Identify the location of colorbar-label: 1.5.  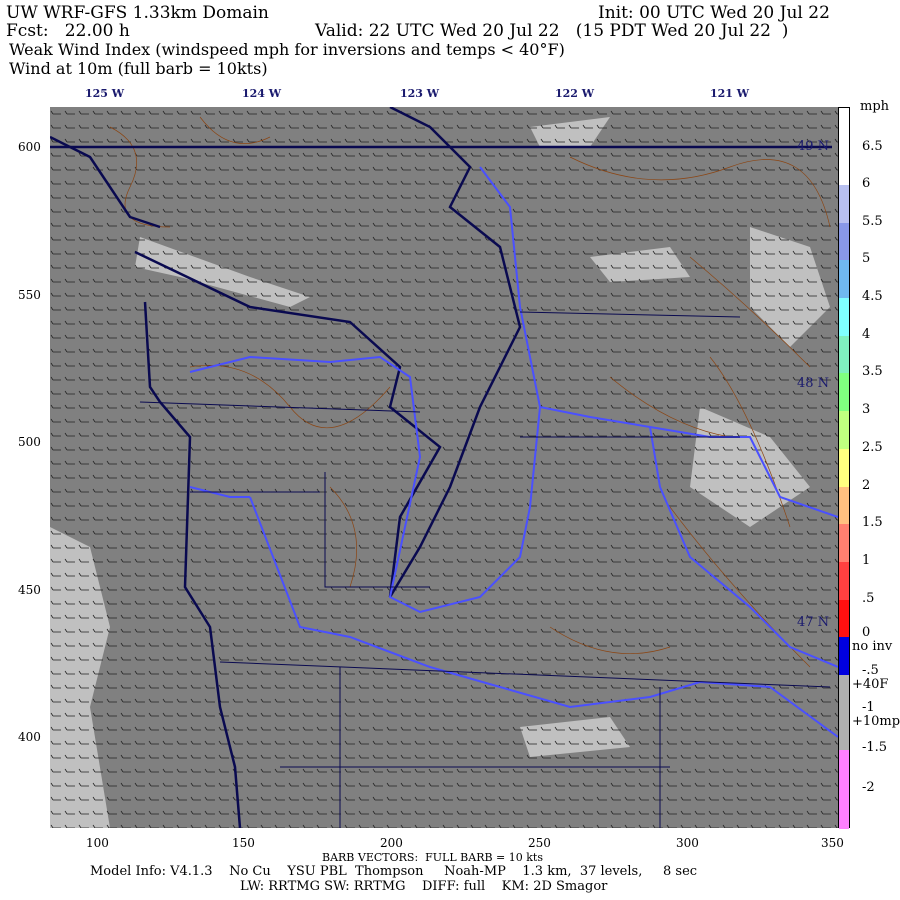
(872, 522).